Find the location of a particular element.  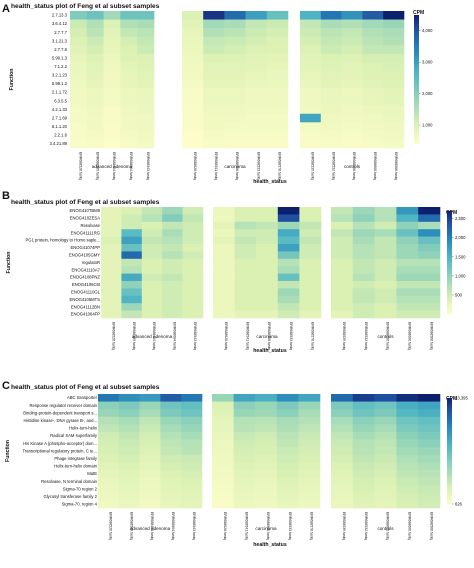

column-label: ERR688541.fastq is located at coordinates (216, 166).